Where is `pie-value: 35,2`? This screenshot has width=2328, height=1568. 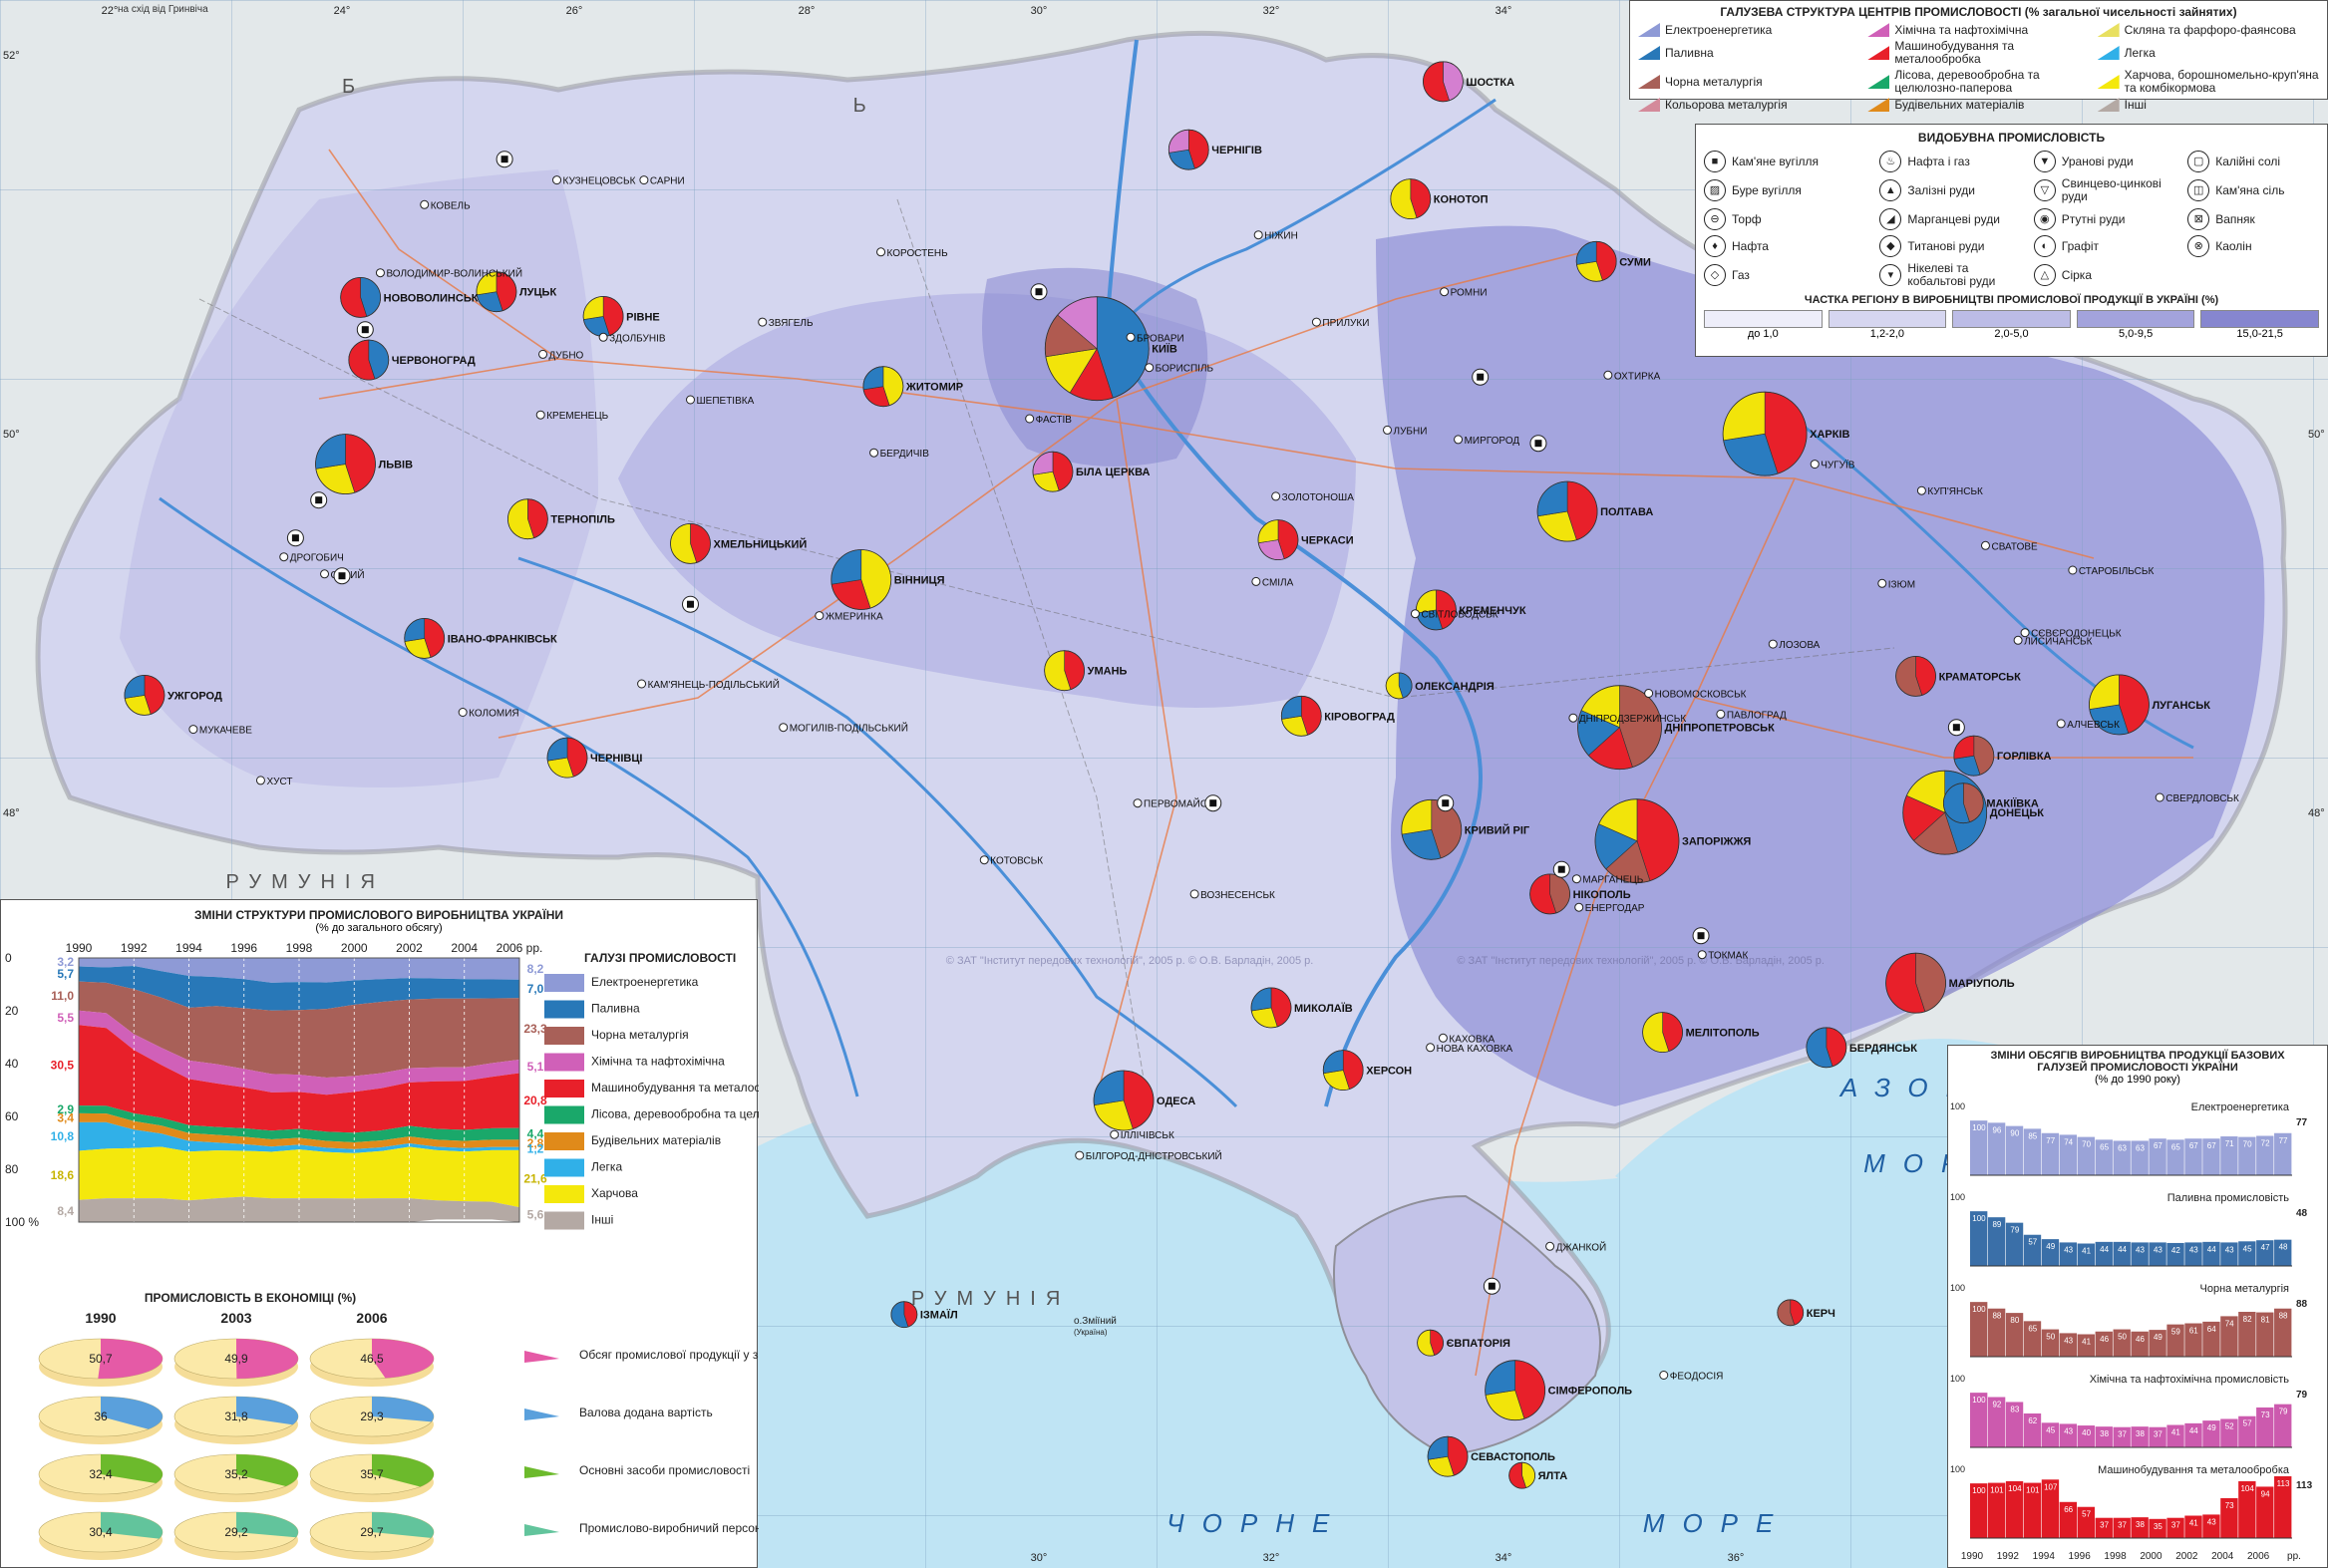 pie-value: 35,2 is located at coordinates (236, 1474).